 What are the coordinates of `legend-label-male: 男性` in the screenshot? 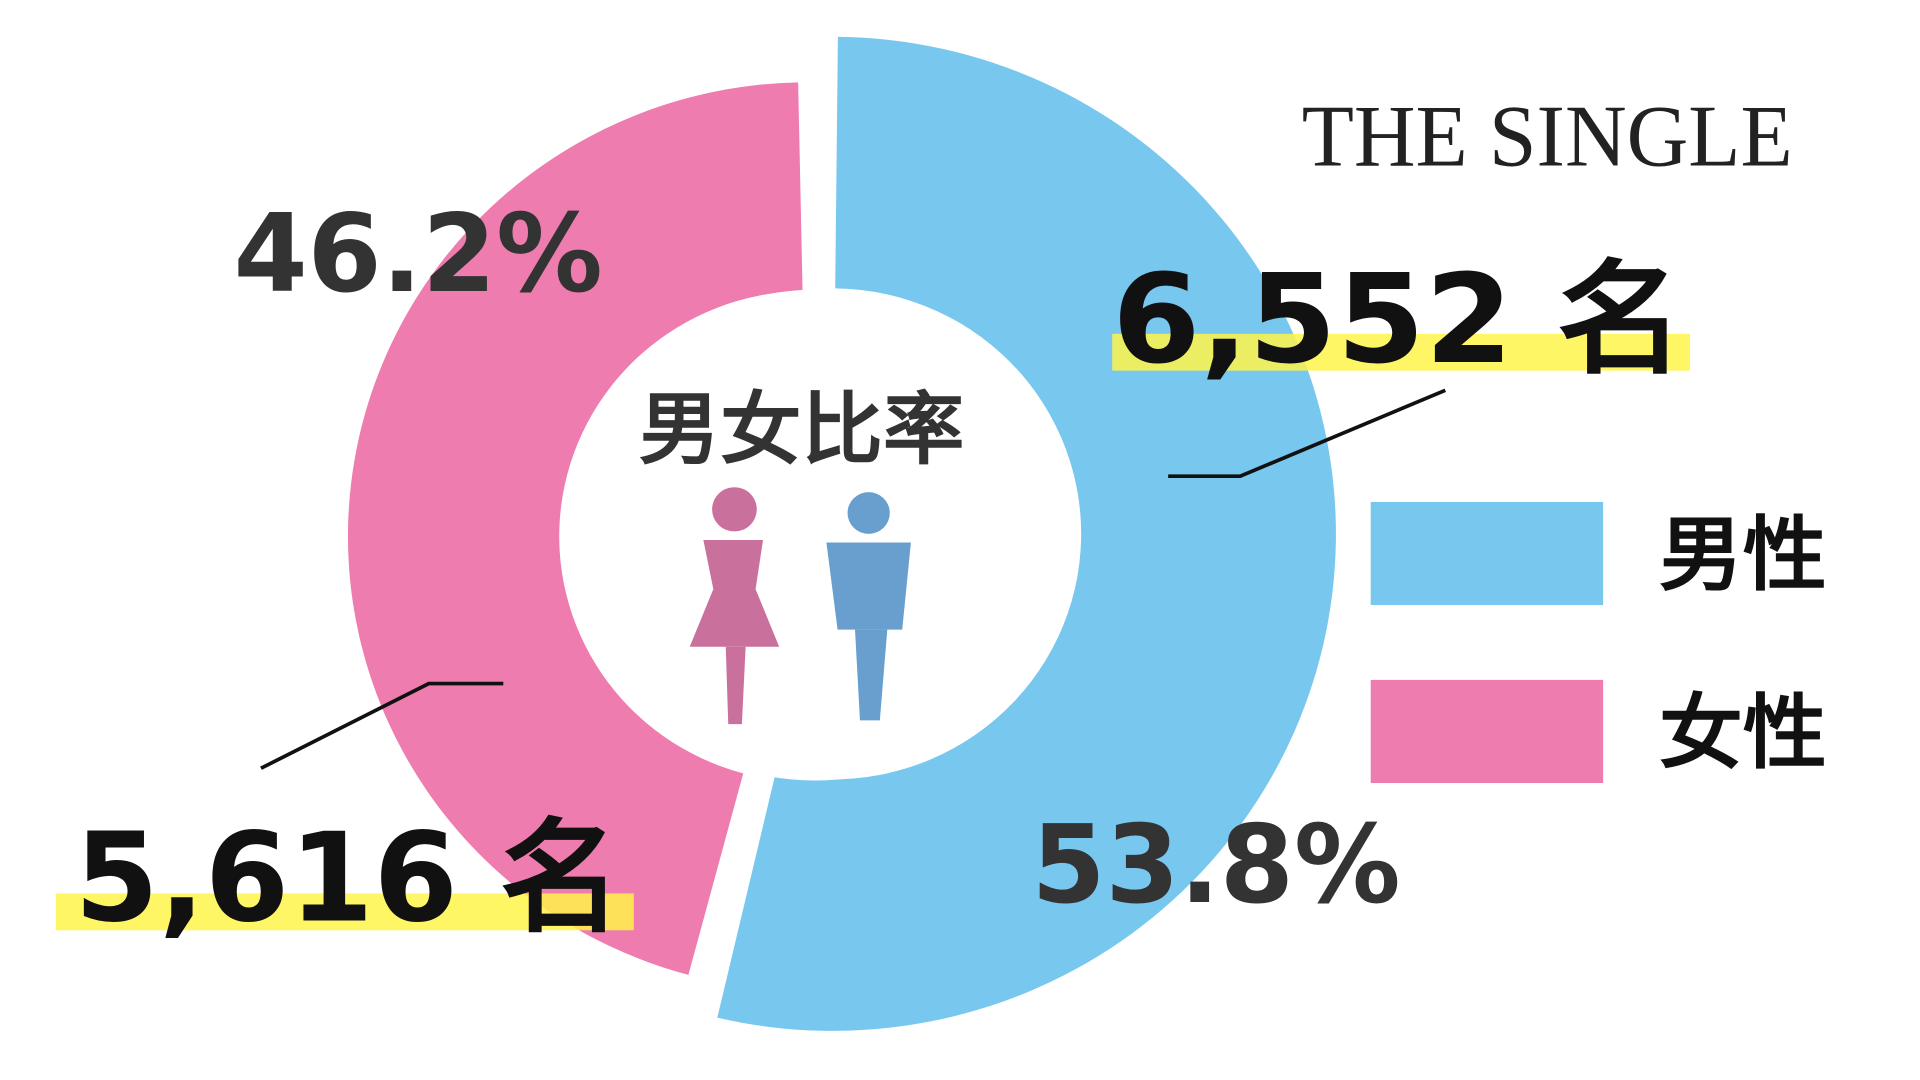 It's located at (1743, 555).